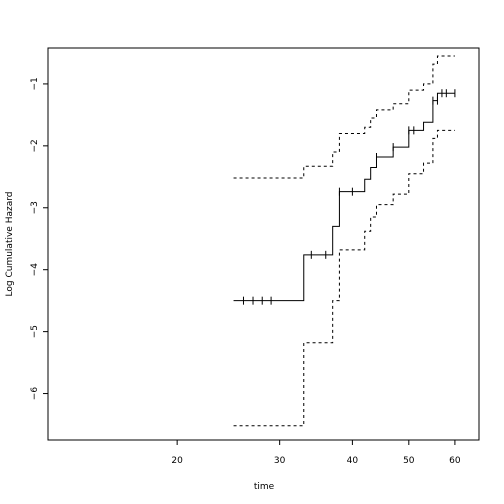 This screenshot has height=504, width=504. Describe the element at coordinates (409, 461) in the screenshot. I see `x-tick-label: 50` at that location.